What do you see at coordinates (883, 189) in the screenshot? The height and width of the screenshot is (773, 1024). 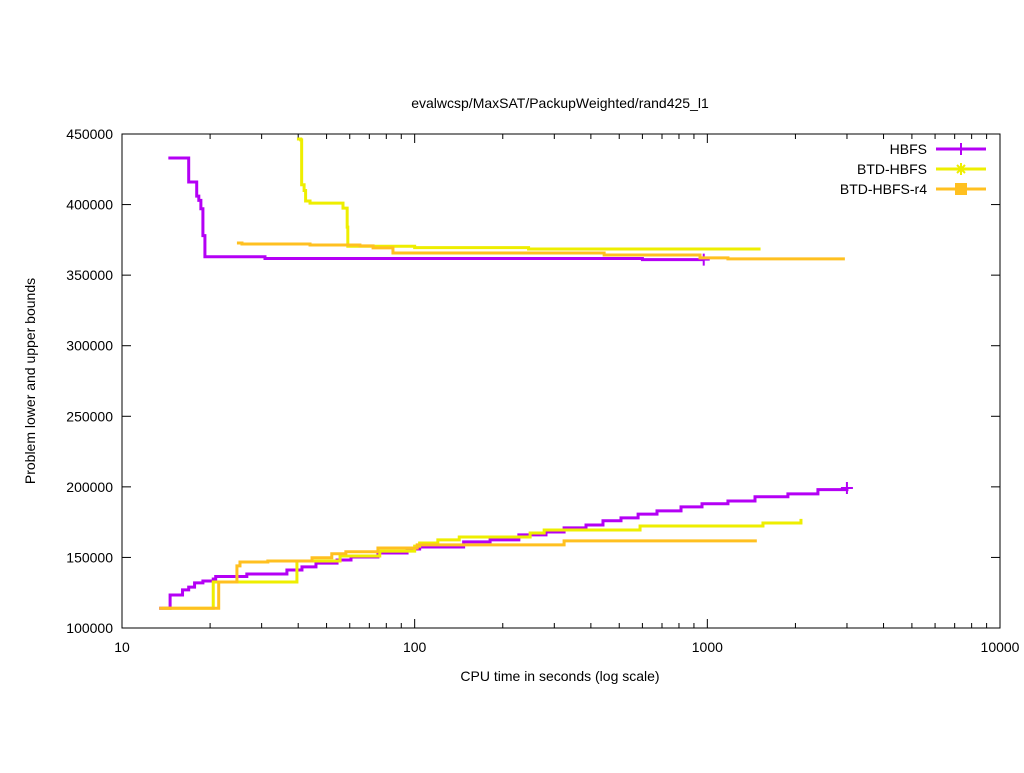 I see `legend-label: BTD-HBFS-r4` at bounding box center [883, 189].